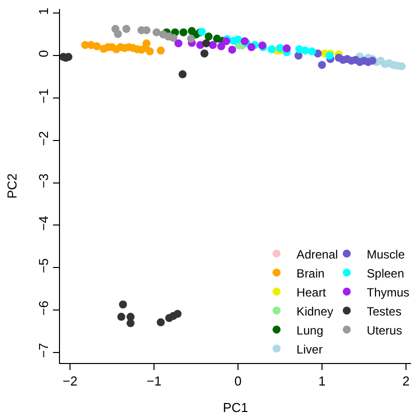 This screenshot has width=419, height=418. I want to click on legend-label: Thymus, so click(388, 292).